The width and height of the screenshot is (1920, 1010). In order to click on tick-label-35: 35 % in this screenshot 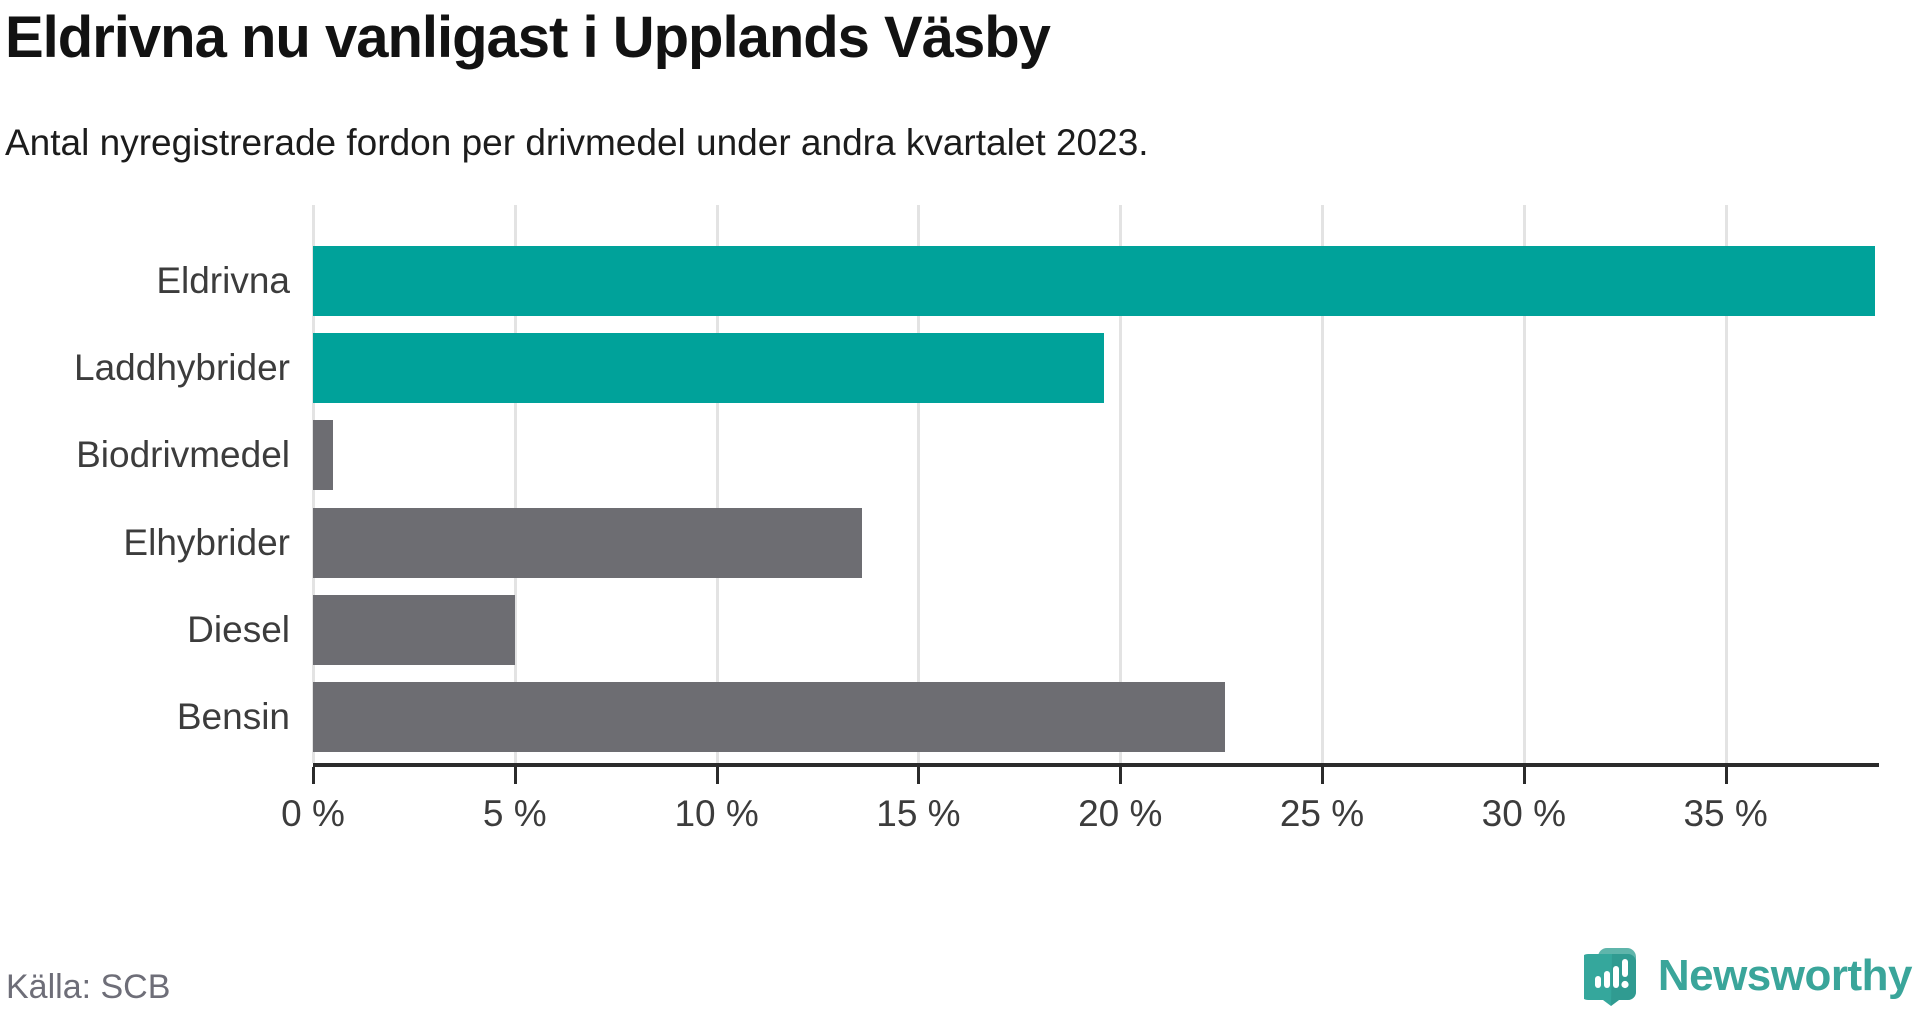, I will do `click(1725, 813)`.